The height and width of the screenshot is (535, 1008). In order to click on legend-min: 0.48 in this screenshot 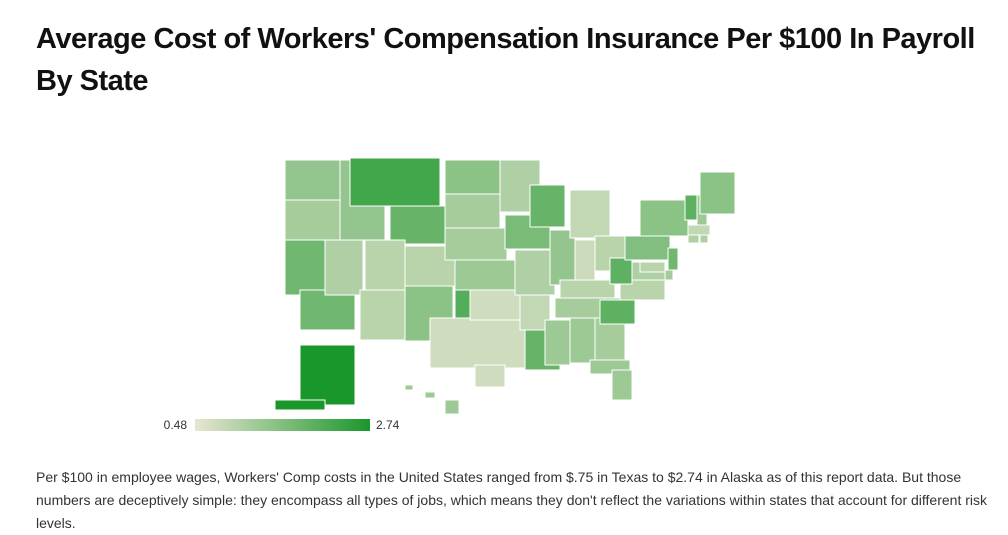, I will do `click(176, 425)`.